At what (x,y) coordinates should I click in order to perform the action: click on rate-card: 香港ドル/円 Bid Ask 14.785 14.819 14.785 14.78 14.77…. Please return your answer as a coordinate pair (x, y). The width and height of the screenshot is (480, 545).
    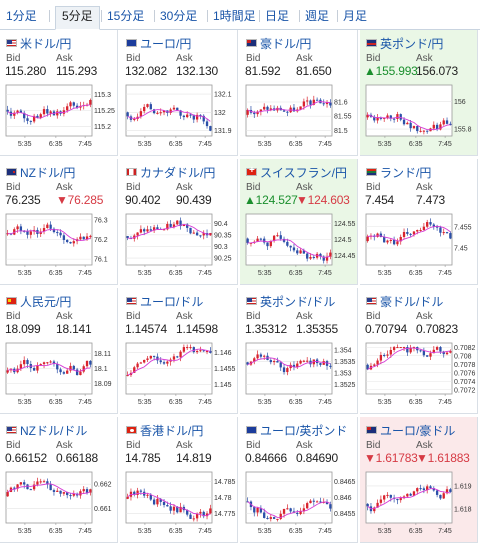
    Looking at the image, I should click on (179, 480).